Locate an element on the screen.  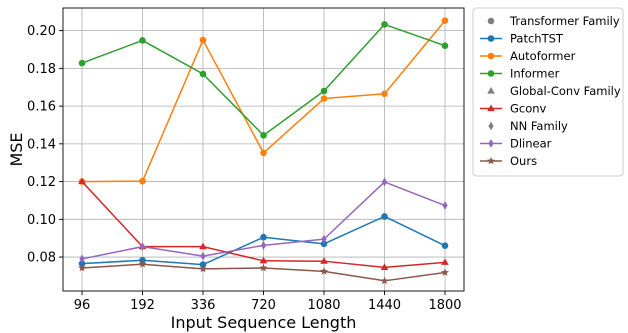
legend-item: PatchTST is located at coordinates (522, 39).